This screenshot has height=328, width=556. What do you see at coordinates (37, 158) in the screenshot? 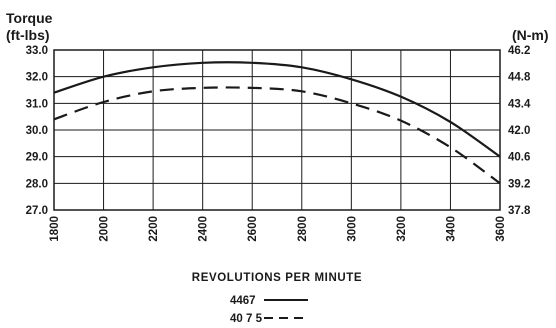
I see `y-tick-label-left: 29.0` at bounding box center [37, 158].